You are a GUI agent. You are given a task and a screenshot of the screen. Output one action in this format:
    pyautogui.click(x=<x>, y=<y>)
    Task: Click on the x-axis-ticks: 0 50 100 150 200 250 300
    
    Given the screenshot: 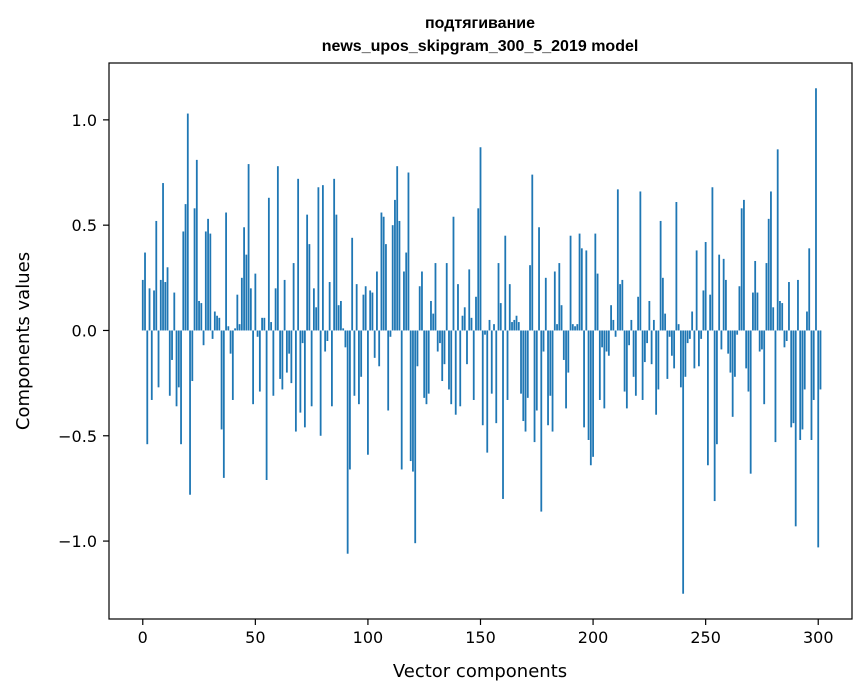 What is the action you would take?
    pyautogui.click(x=486, y=633)
    